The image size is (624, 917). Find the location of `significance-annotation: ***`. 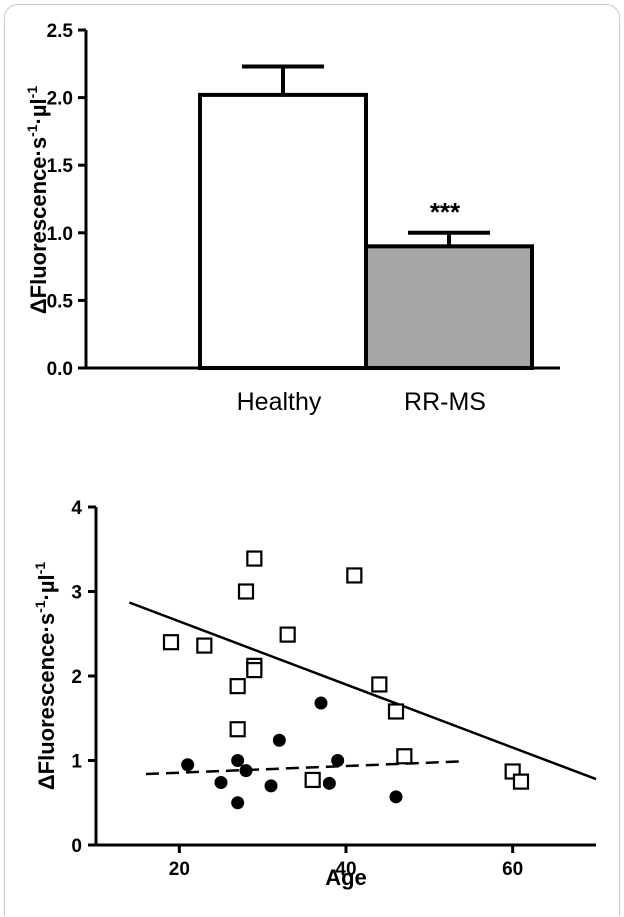

significance-annotation: *** is located at coordinates (445, 212).